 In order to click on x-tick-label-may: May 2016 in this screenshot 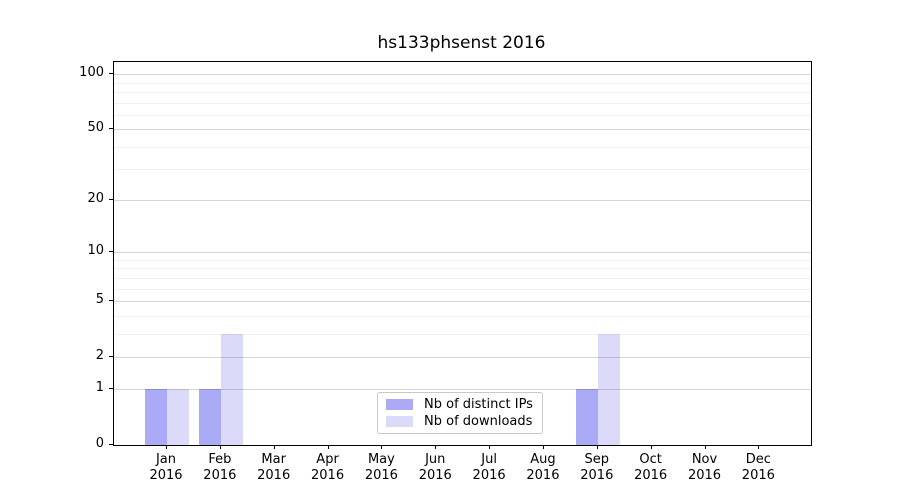, I will do `click(381, 467)`.